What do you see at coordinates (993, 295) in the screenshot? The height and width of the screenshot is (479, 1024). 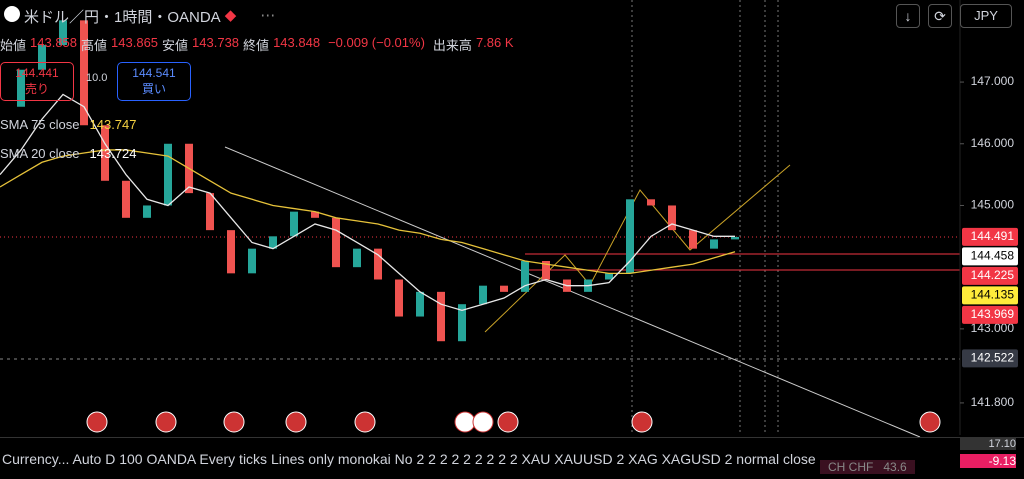 I see `price-tag-label: 144.135` at bounding box center [993, 295].